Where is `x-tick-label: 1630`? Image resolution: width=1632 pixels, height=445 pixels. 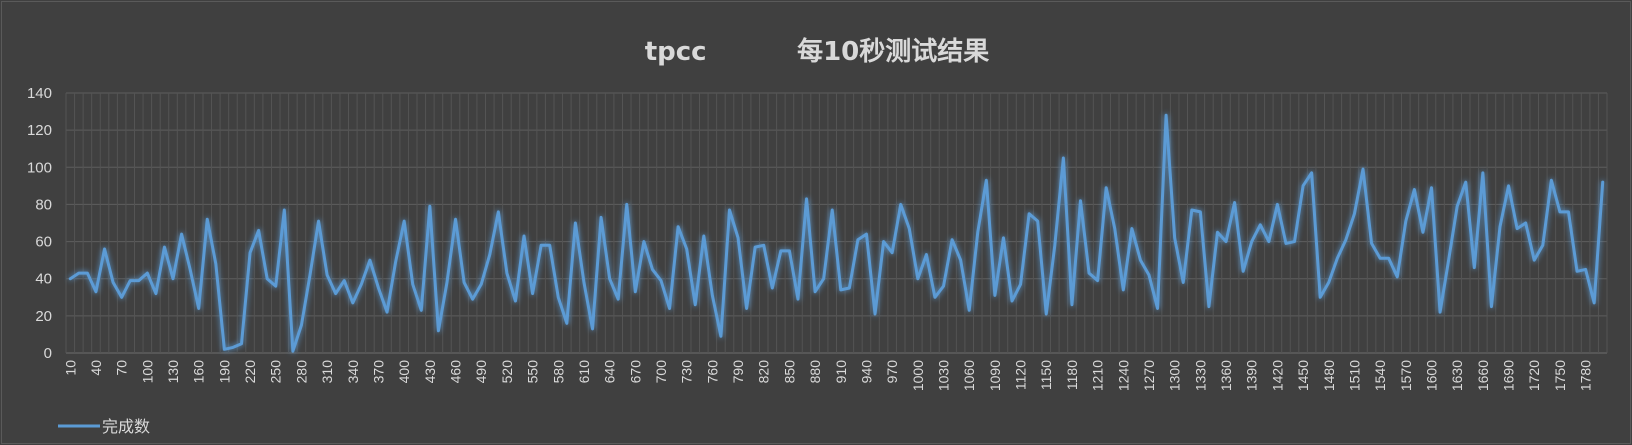
x-tick-label: 1630 is located at coordinates (1457, 375).